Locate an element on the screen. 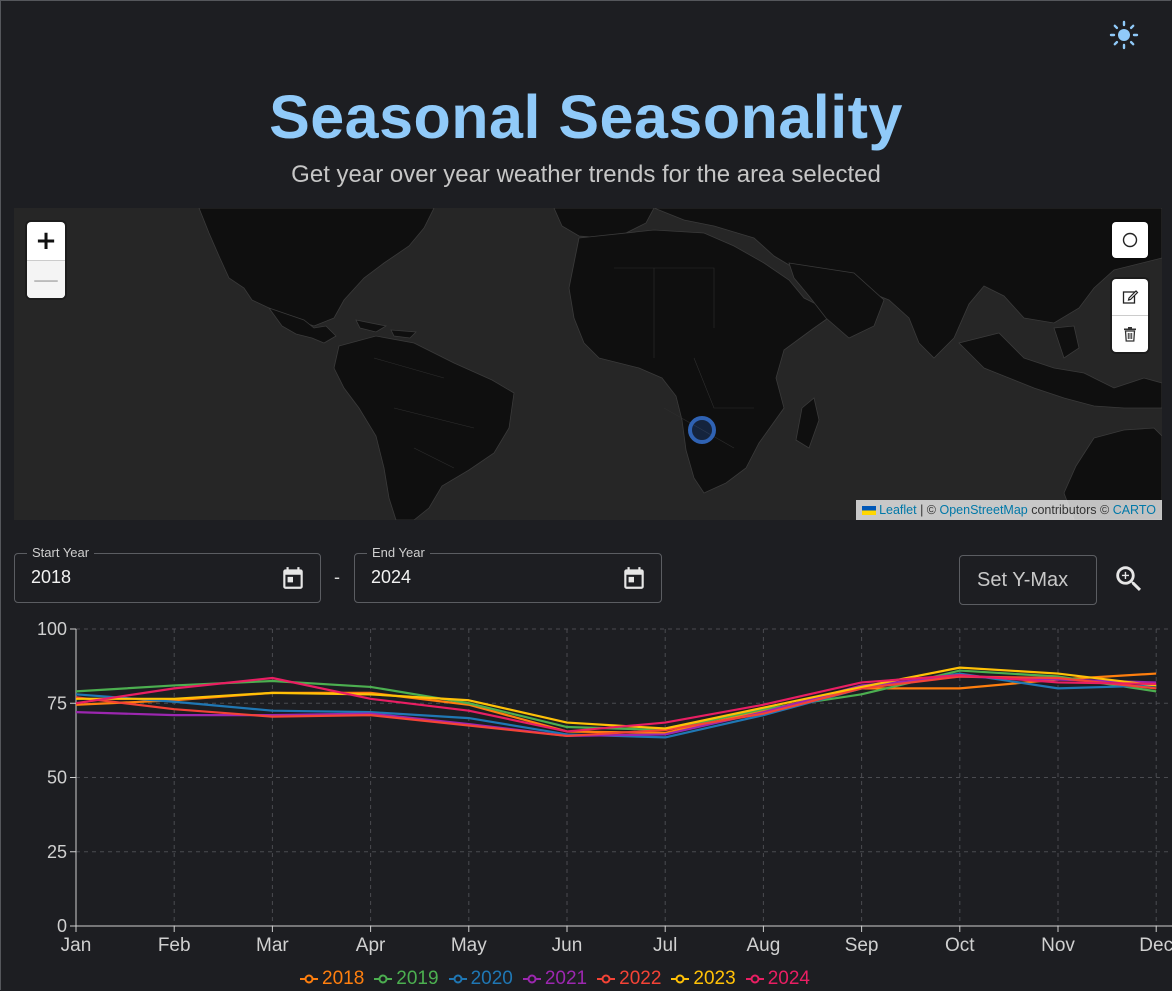  theme-toggle-button is located at coordinates (1124, 35).